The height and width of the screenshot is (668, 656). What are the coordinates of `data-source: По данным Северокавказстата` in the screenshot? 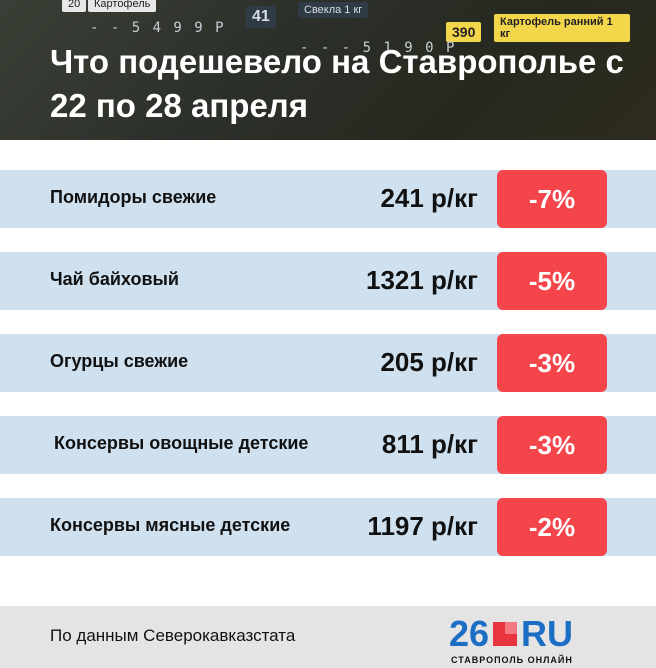 It's located at (173, 635).